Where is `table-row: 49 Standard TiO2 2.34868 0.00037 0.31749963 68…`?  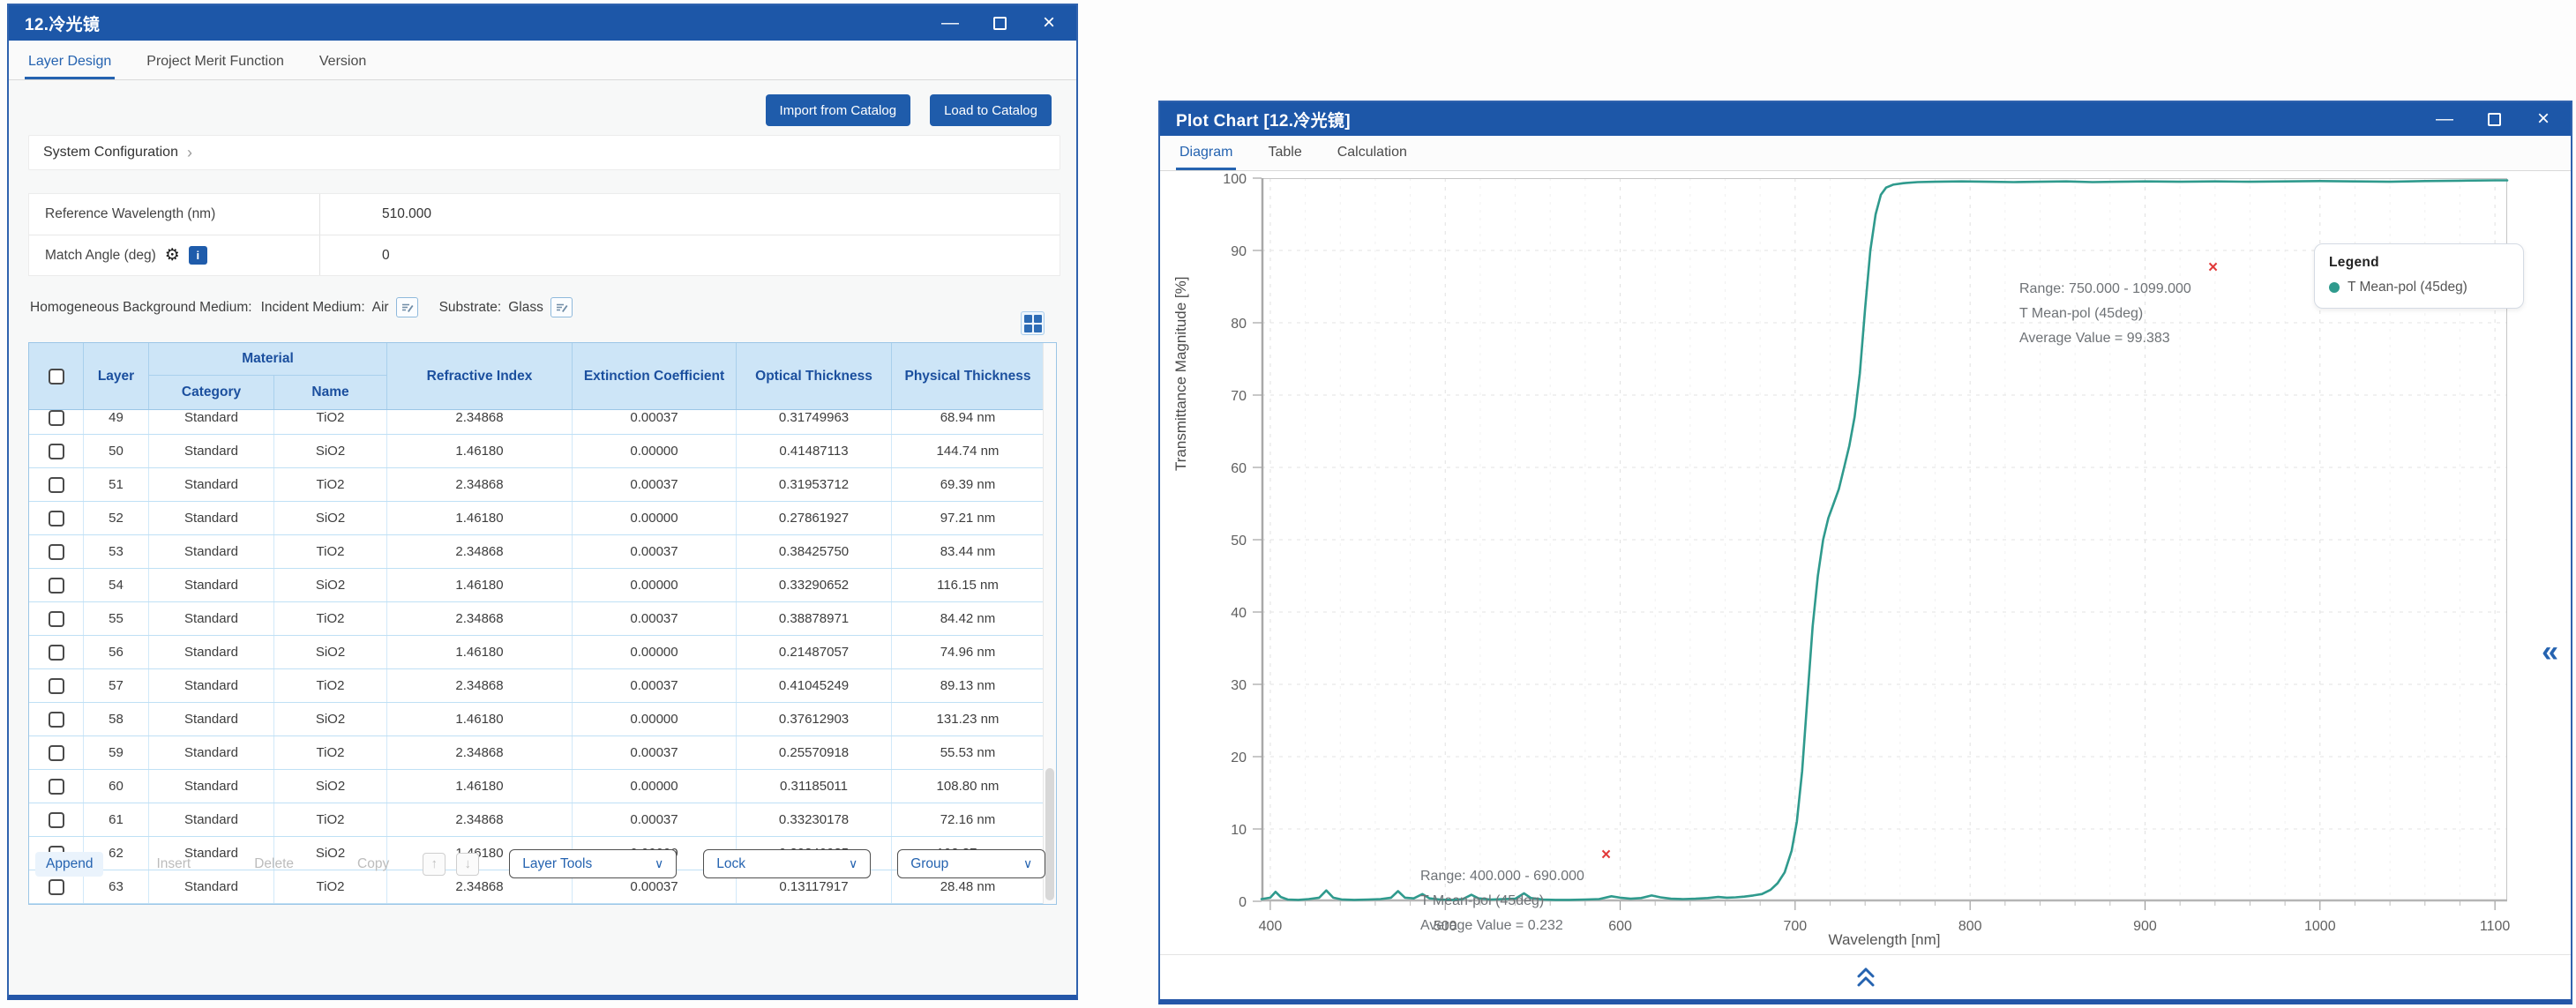 table-row: 49 Standard TiO2 2.34868 0.00037 0.31749963 68… is located at coordinates (536, 422).